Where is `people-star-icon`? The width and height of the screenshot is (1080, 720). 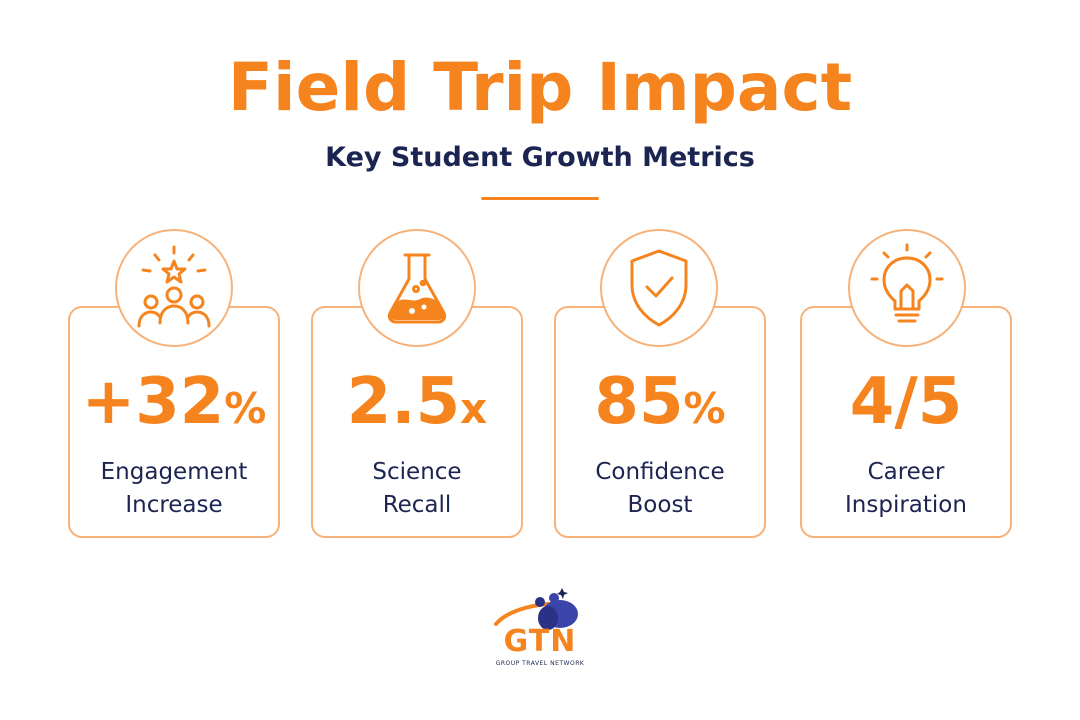
people-star-icon is located at coordinates (174, 288).